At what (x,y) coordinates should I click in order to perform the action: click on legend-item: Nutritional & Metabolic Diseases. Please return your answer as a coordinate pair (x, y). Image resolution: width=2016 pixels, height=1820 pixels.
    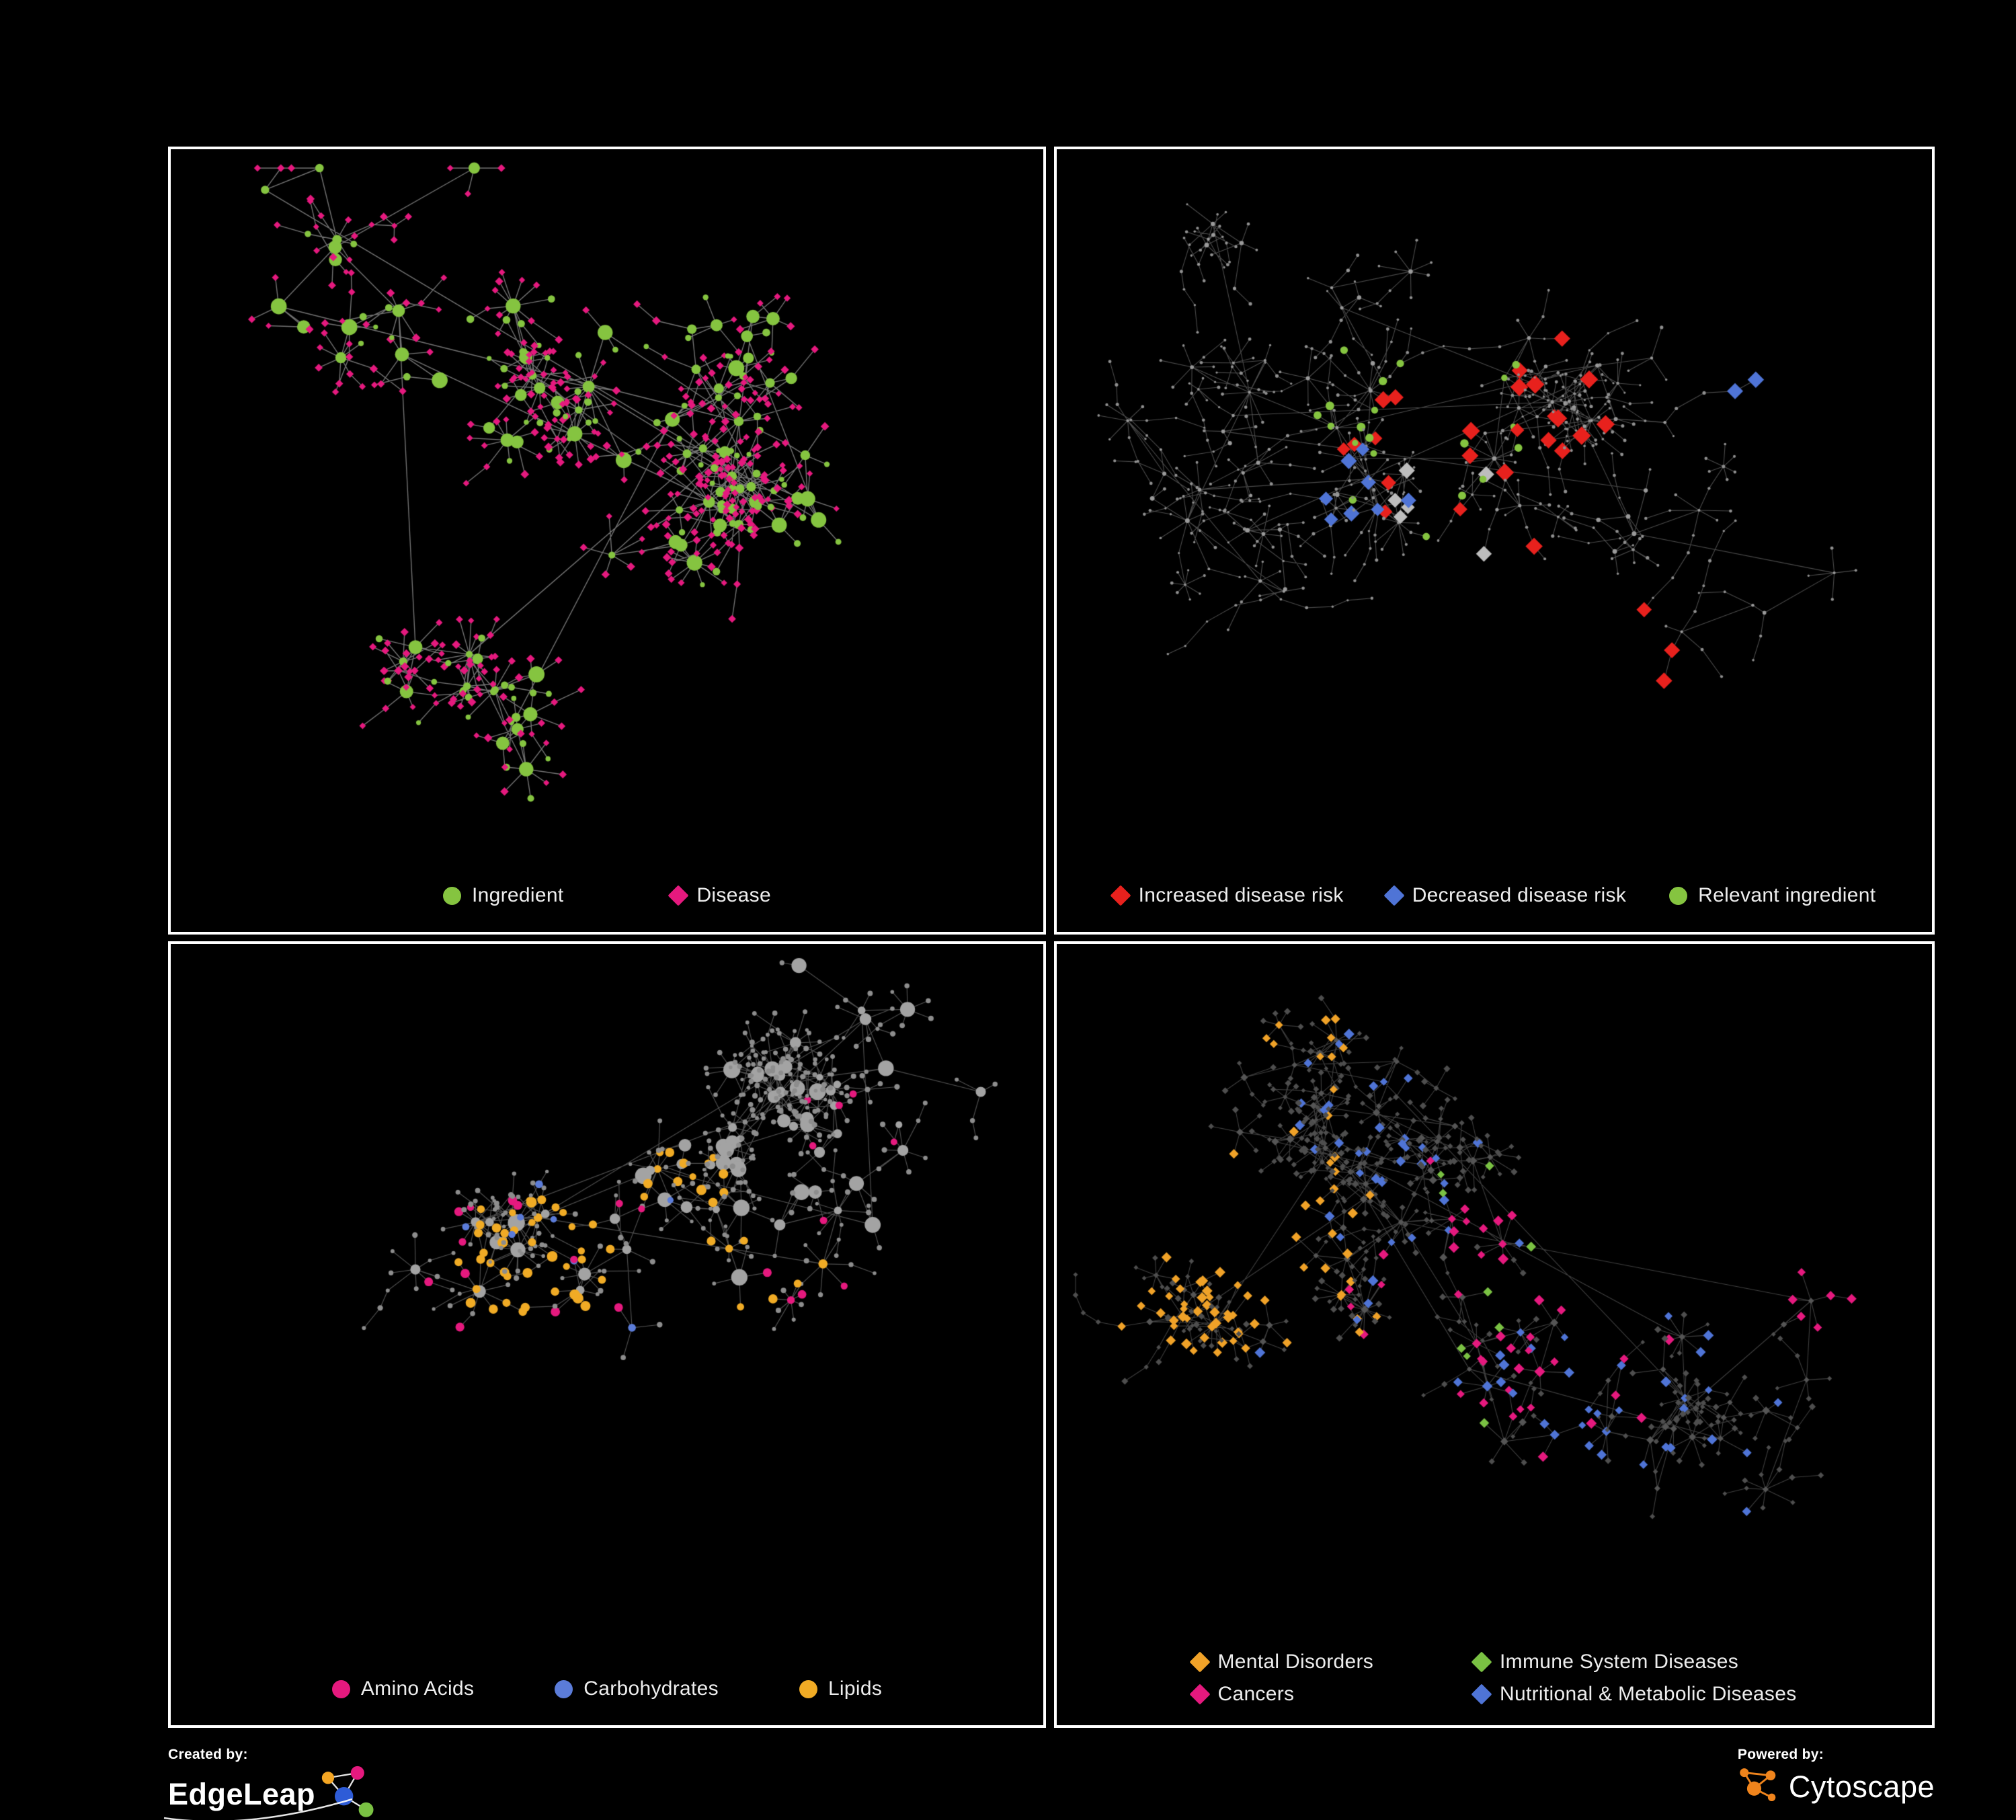
    Looking at the image, I should click on (1634, 1694).